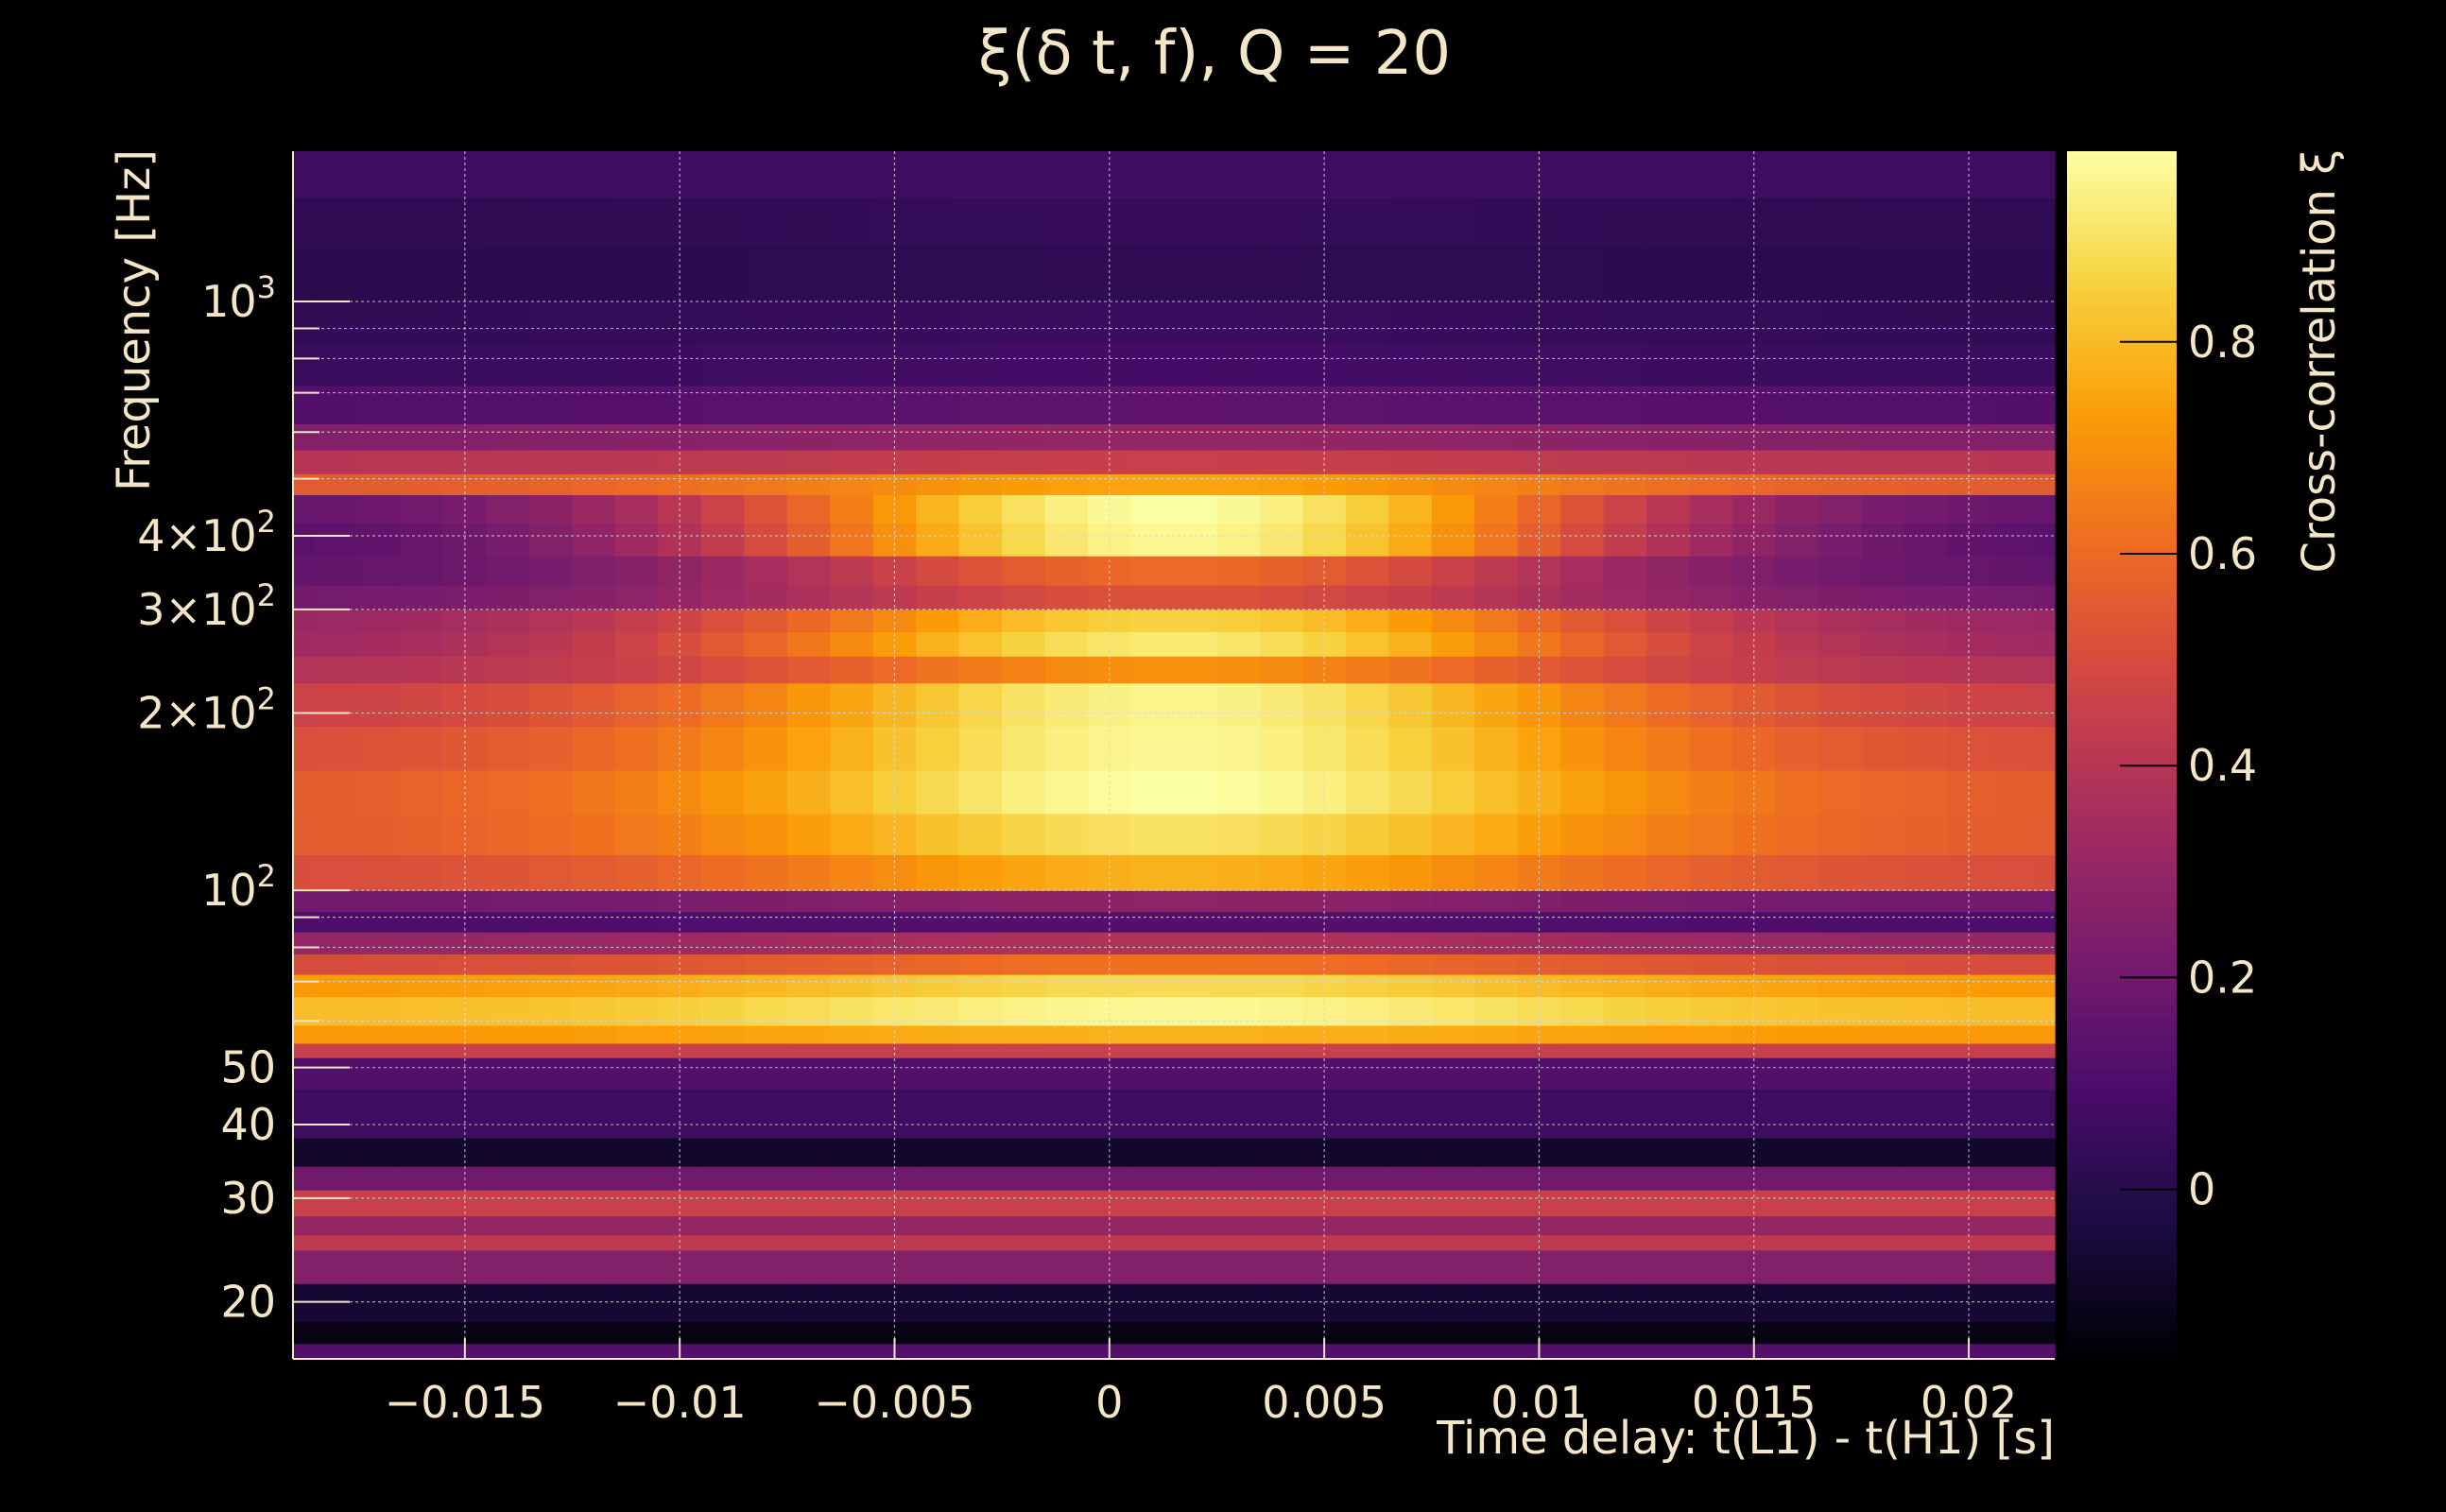 The height and width of the screenshot is (1512, 2446). I want to click on x-axis-ticks: −0.015 −0.01 −0.005 0 0.005 0.01 0.015 0.02, so click(1174, 1383).